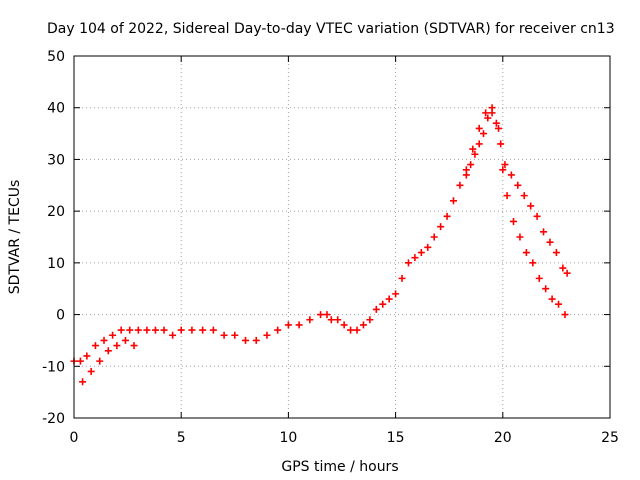 This screenshot has height=480, width=640. What do you see at coordinates (60, 316) in the screenshot?
I see `y-tick-label: 0` at bounding box center [60, 316].